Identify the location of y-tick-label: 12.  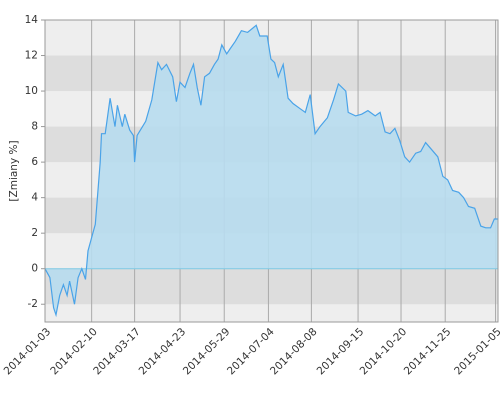
(31, 56).